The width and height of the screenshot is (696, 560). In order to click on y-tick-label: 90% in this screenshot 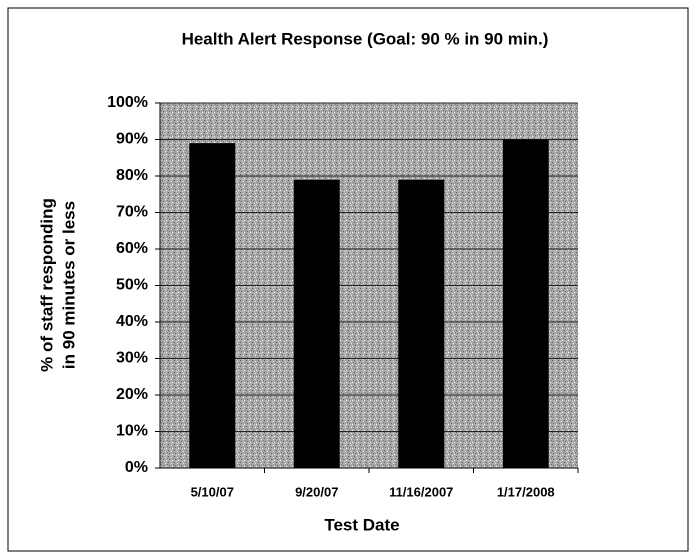, I will do `click(132, 139)`.